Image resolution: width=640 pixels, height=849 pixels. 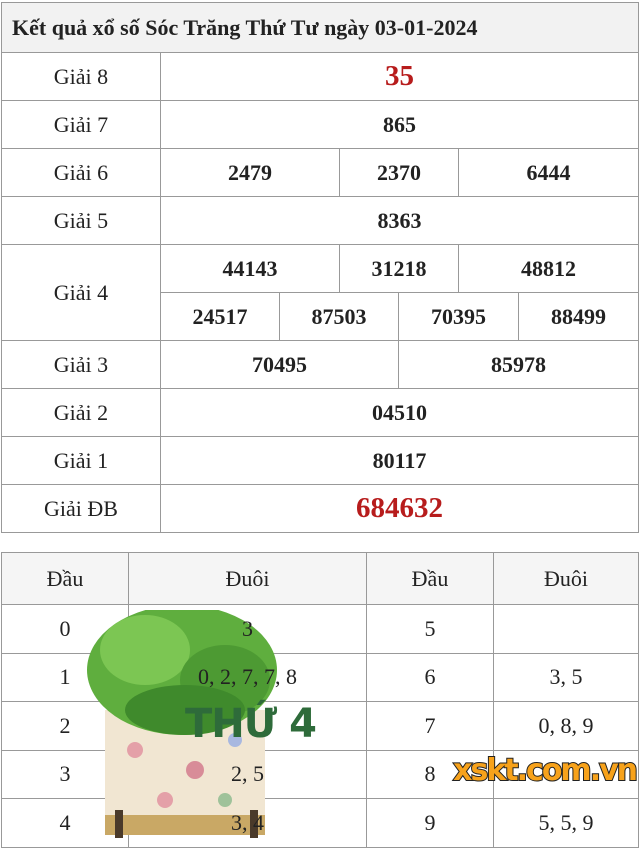 What do you see at coordinates (279, 364) in the screenshot?
I see `prize-value: 70495` at bounding box center [279, 364].